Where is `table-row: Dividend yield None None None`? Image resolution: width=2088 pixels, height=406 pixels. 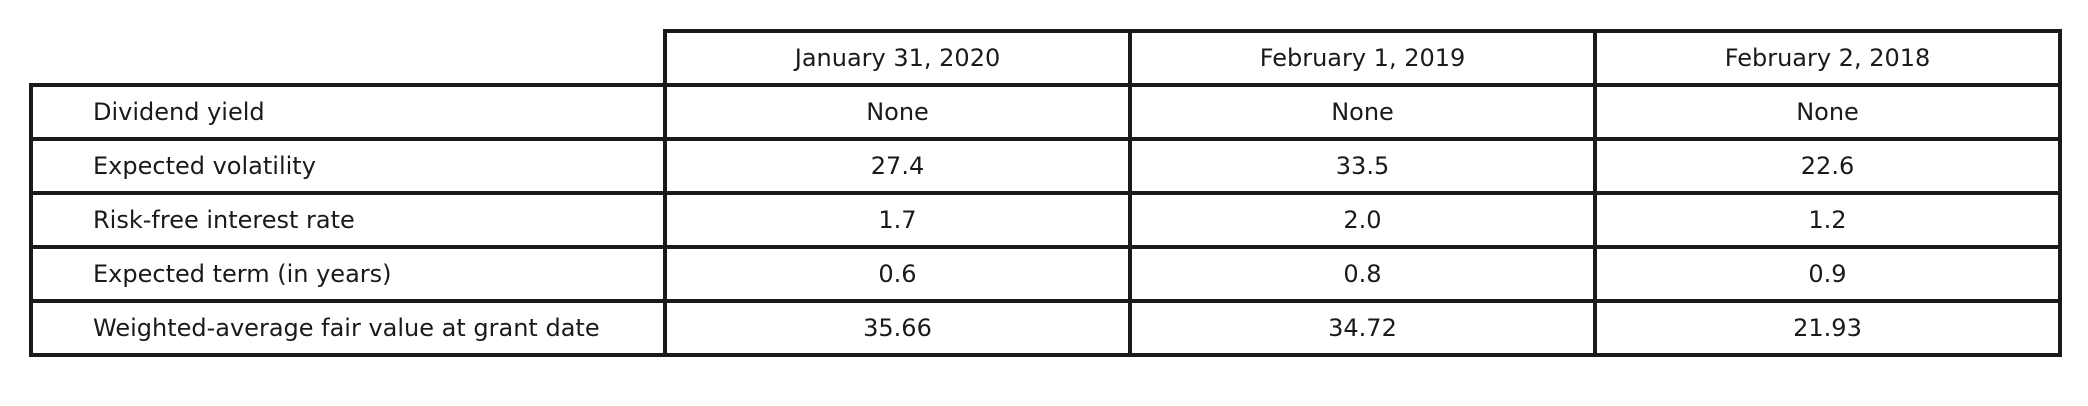
table-row: Dividend yield None None None is located at coordinates (1045, 112).